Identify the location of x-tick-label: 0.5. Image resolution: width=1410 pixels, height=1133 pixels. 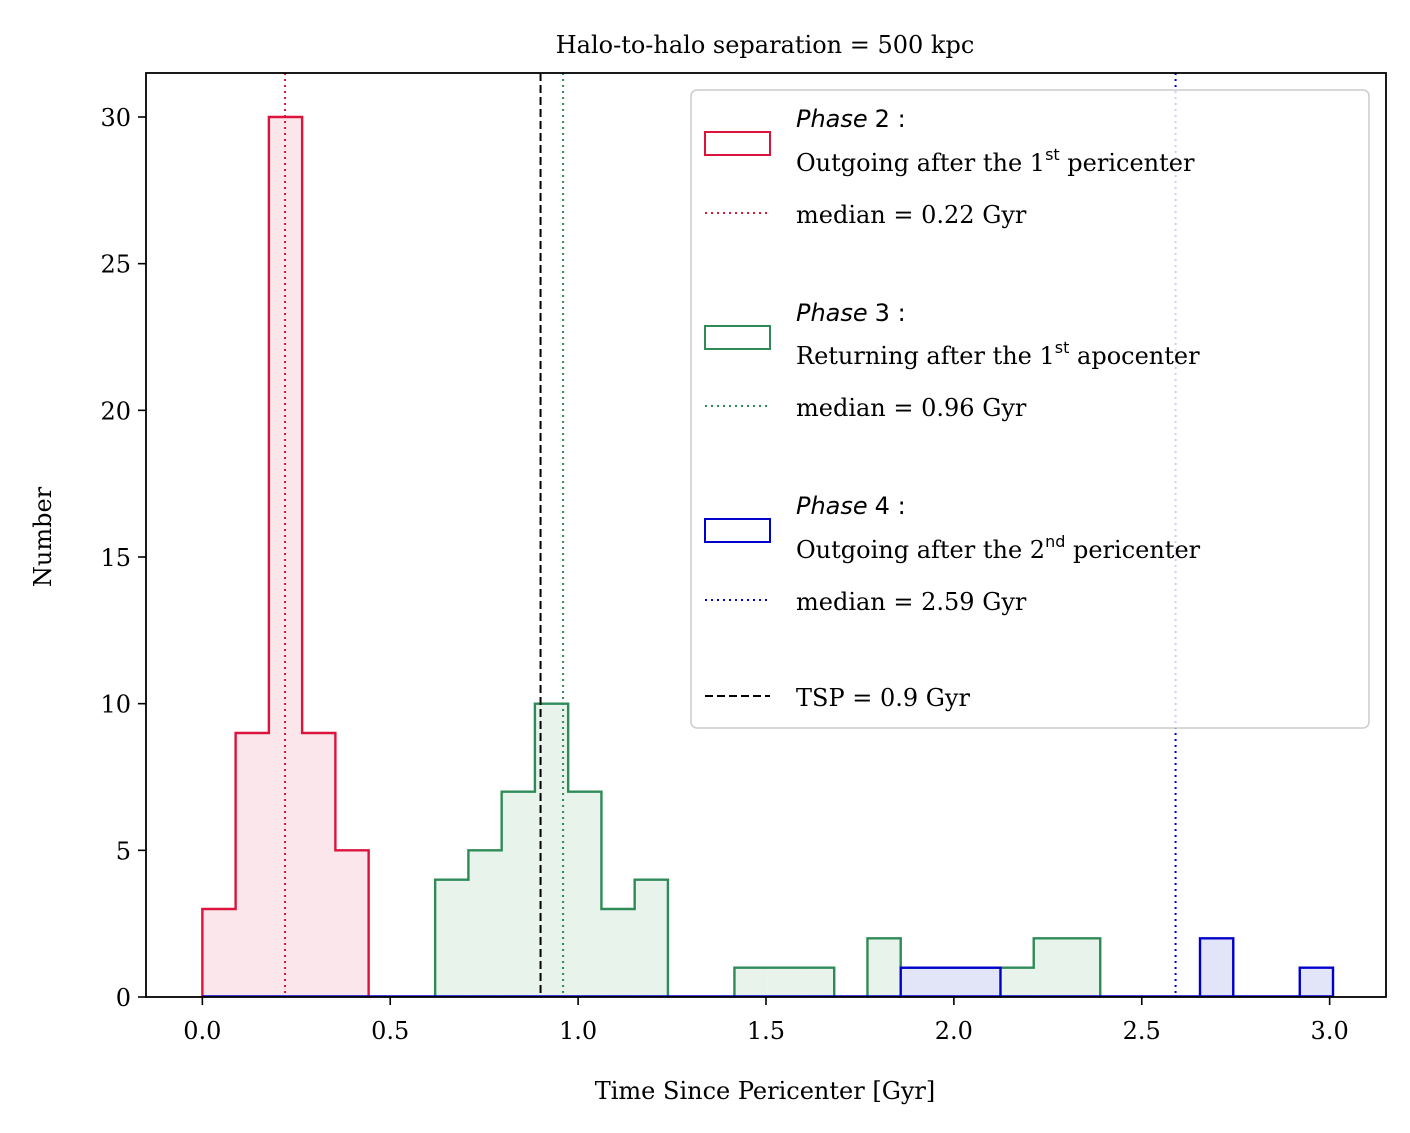
(390, 1031).